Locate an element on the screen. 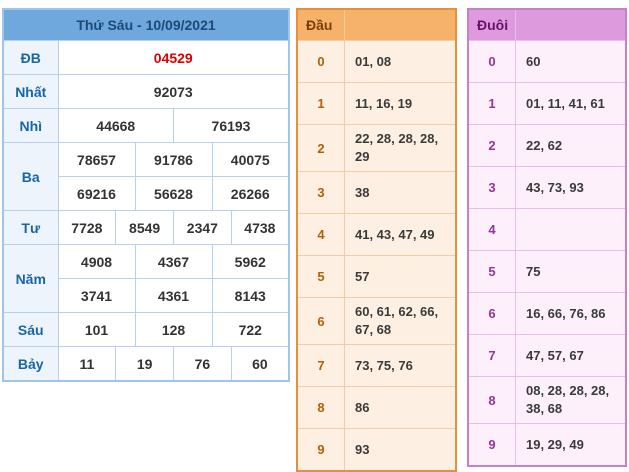  prize-label: Nhất is located at coordinates (30, 91).